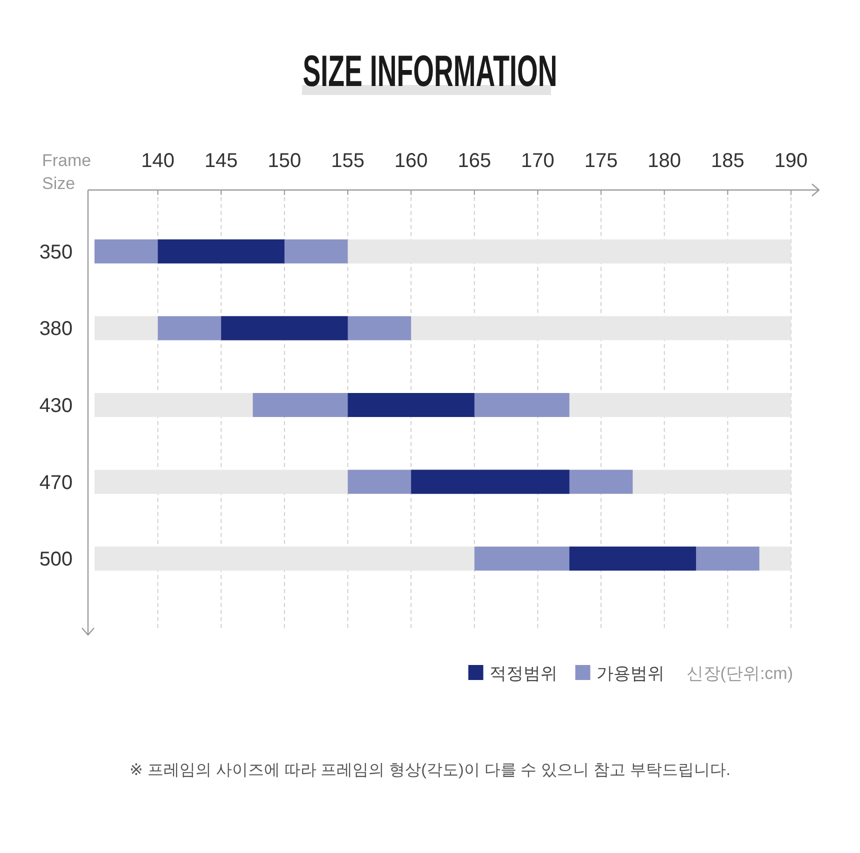  What do you see at coordinates (56, 252) in the screenshot?
I see `y-tick-label: 350` at bounding box center [56, 252].